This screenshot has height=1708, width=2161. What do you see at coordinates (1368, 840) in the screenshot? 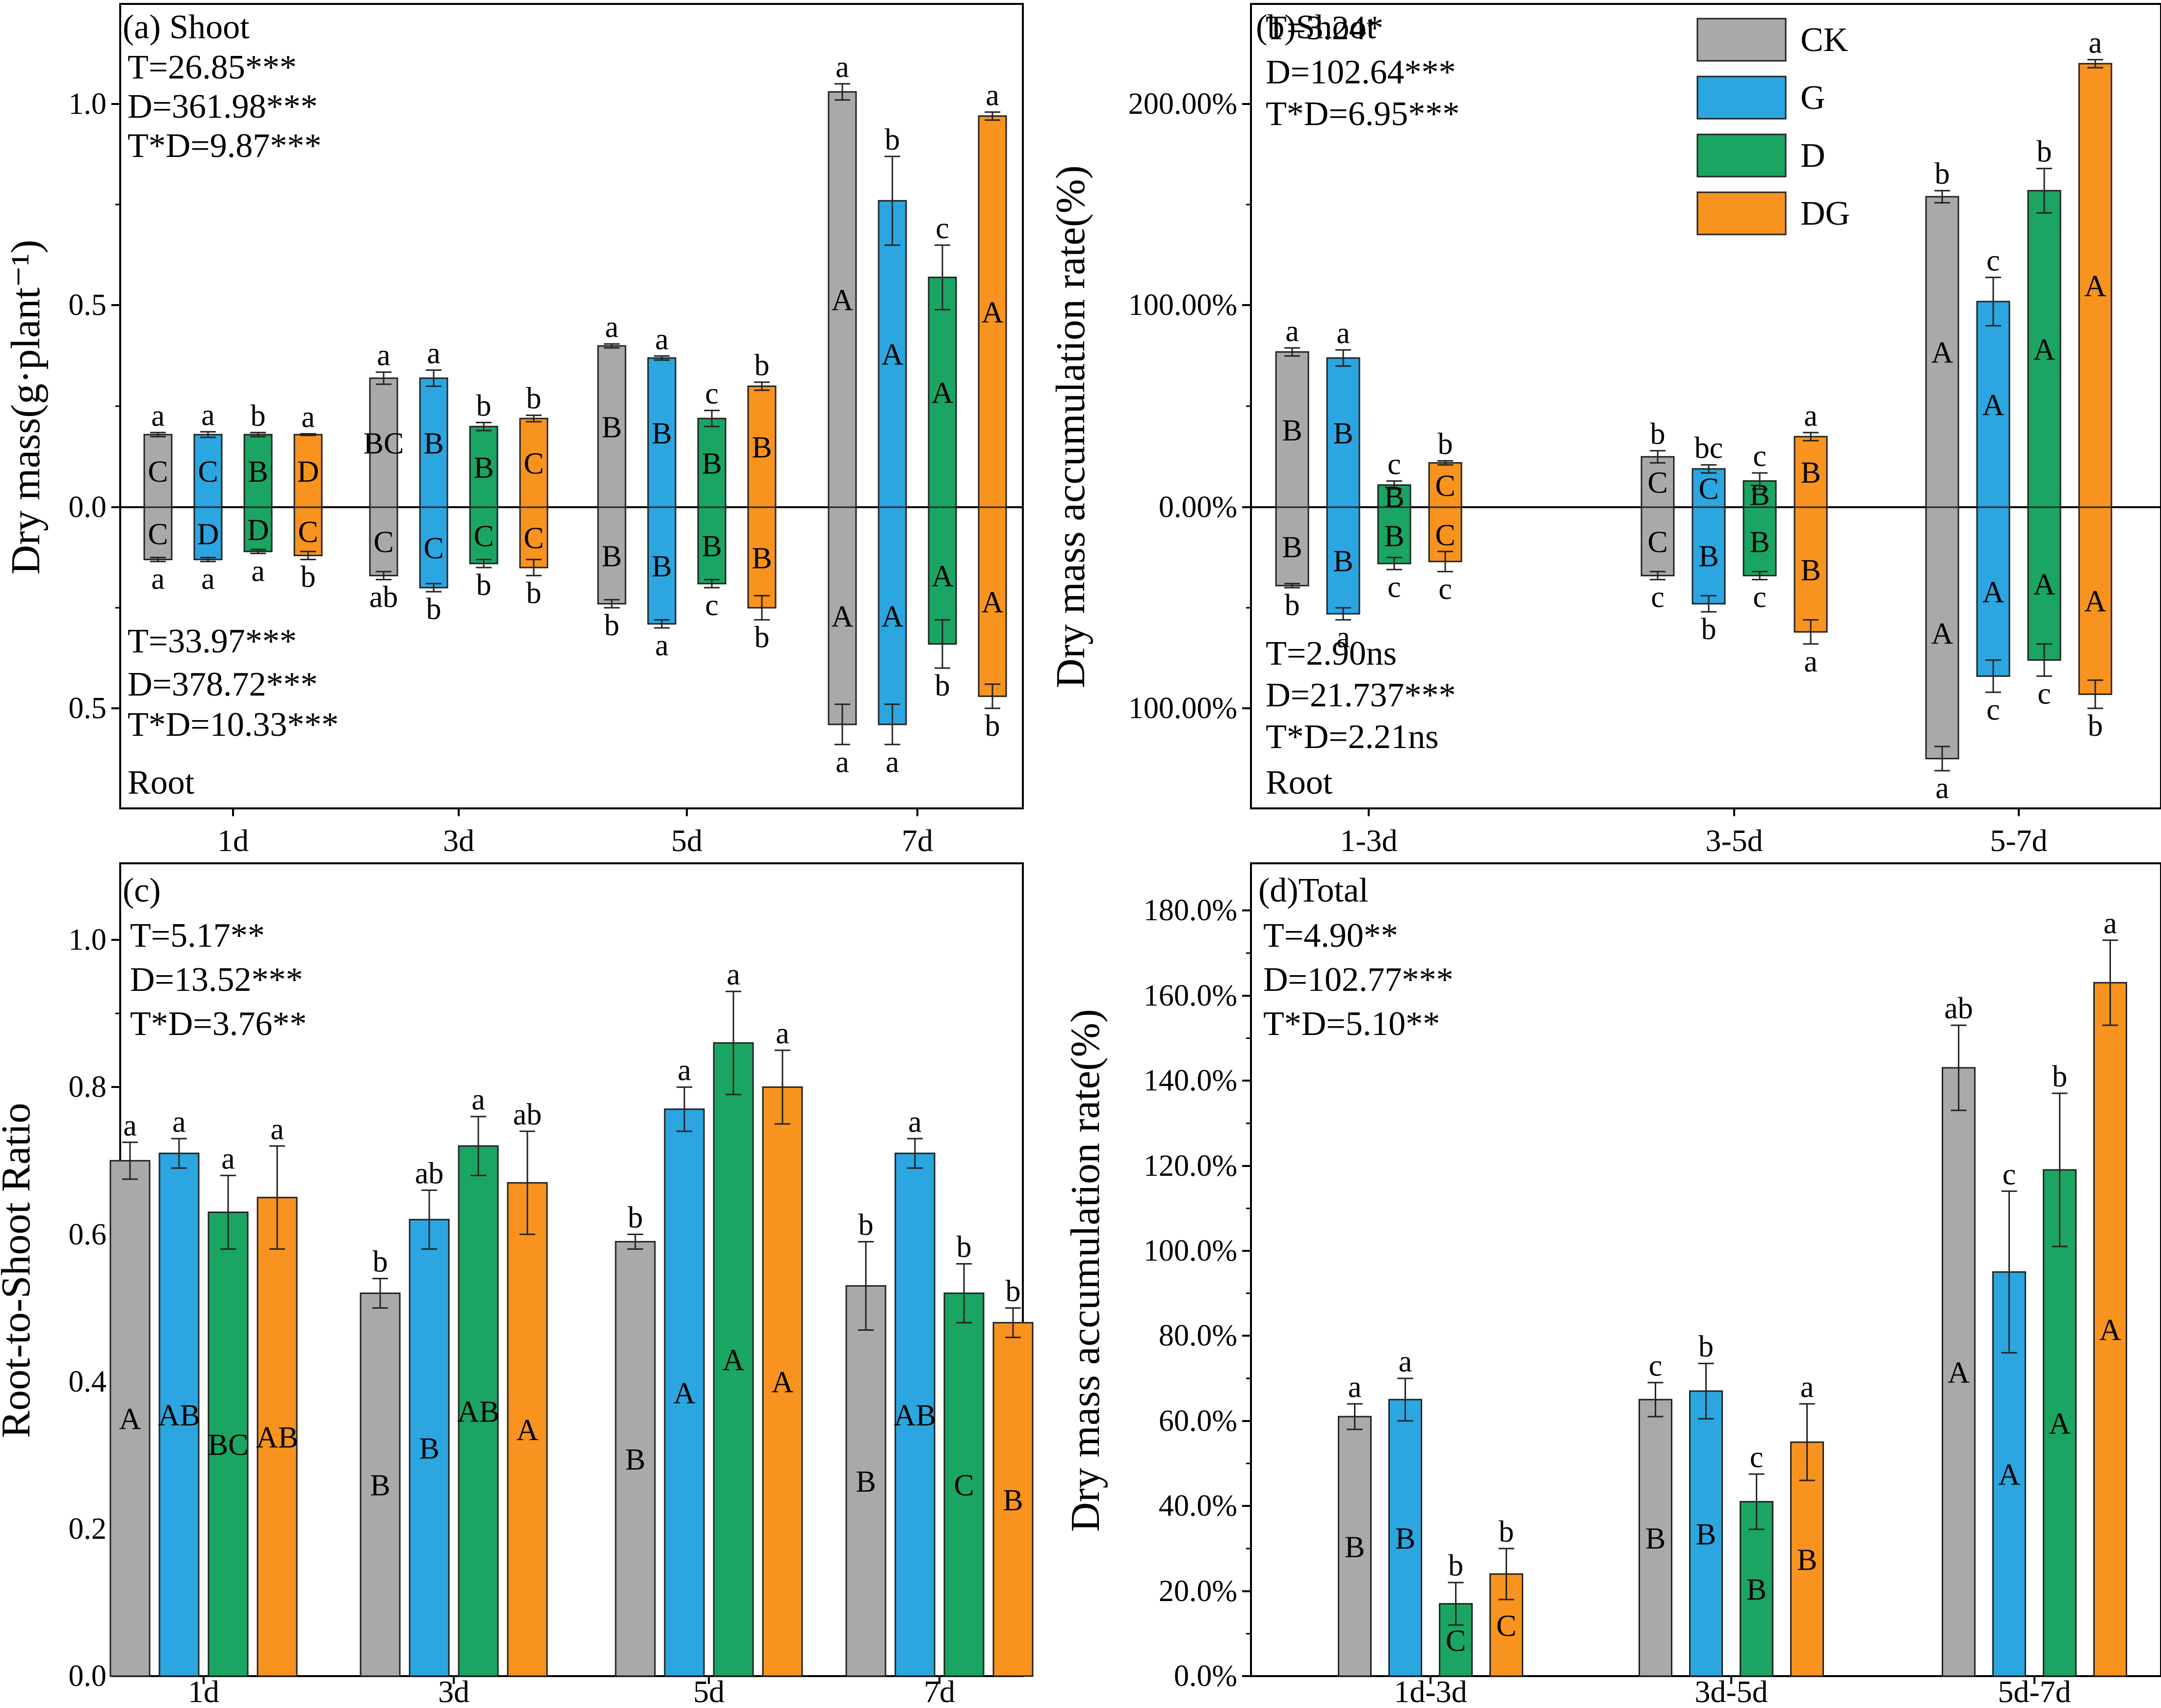
I see `x-category-label: 1-3d` at bounding box center [1368, 840].